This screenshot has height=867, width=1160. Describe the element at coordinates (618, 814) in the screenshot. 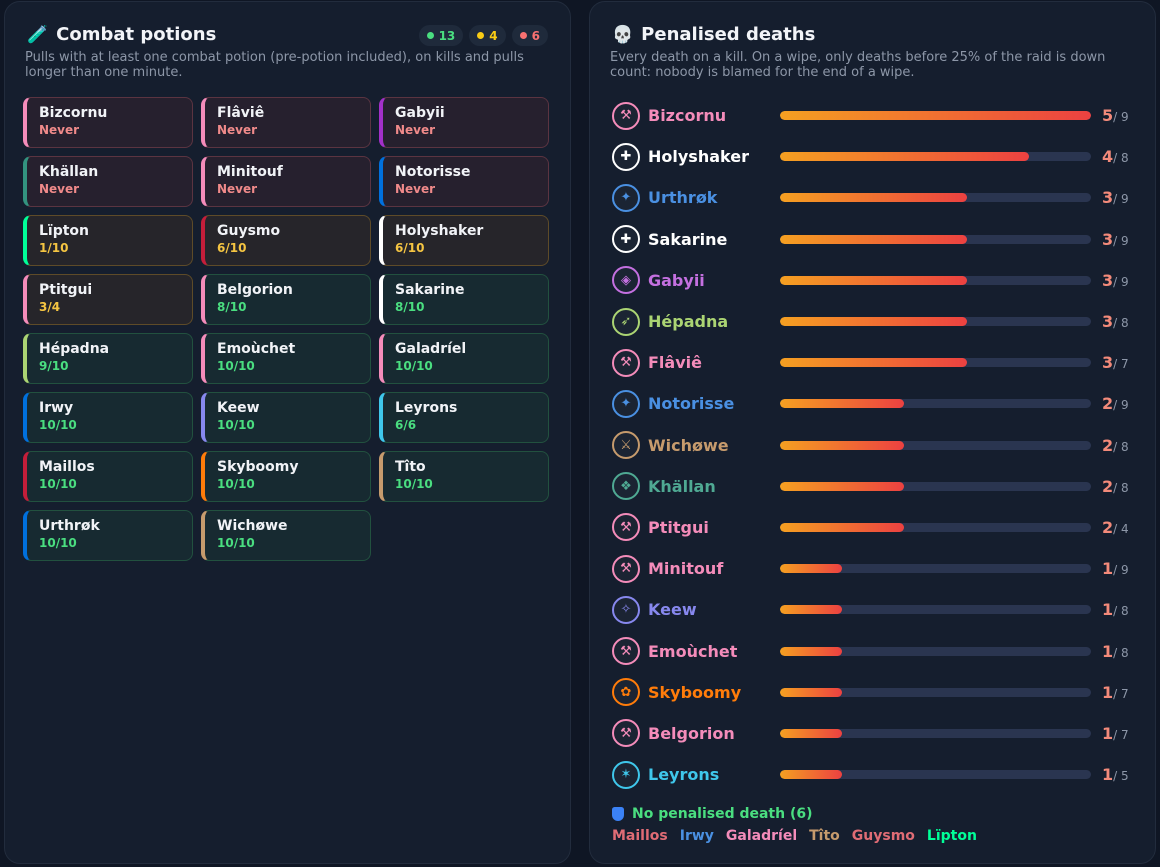

I see `shield-icon` at that location.